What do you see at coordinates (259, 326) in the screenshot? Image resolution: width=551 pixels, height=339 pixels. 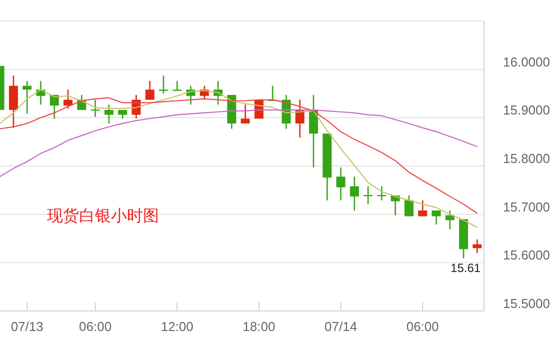 I see `x-tick-label: 18:00` at bounding box center [259, 326].